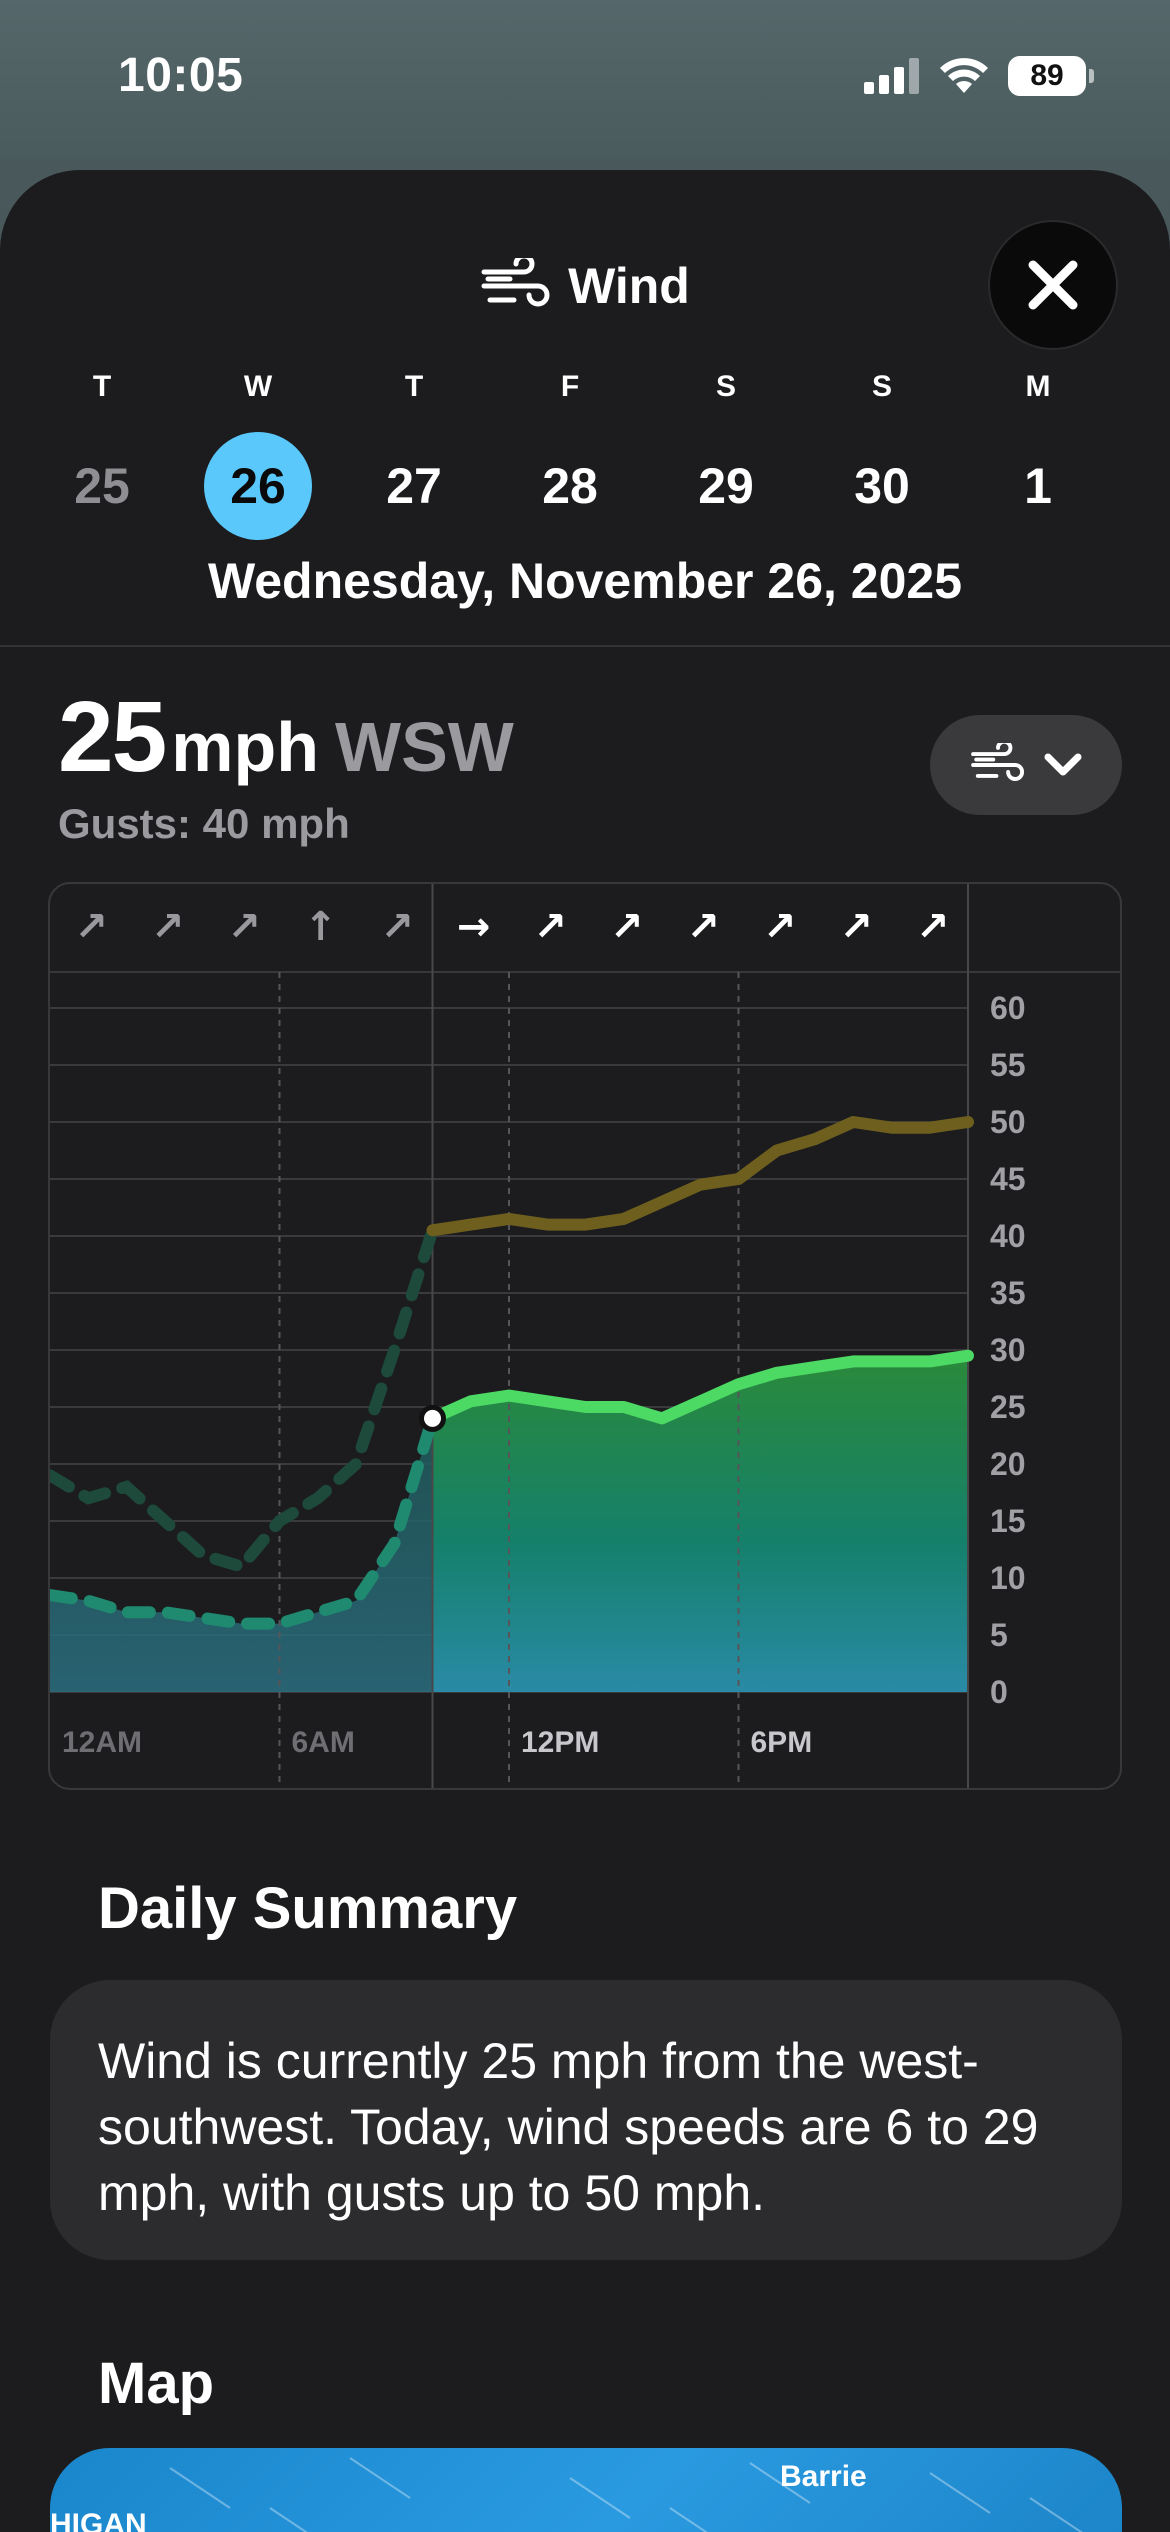  Describe the element at coordinates (726, 486) in the screenshot. I see `day-number: 29` at that location.